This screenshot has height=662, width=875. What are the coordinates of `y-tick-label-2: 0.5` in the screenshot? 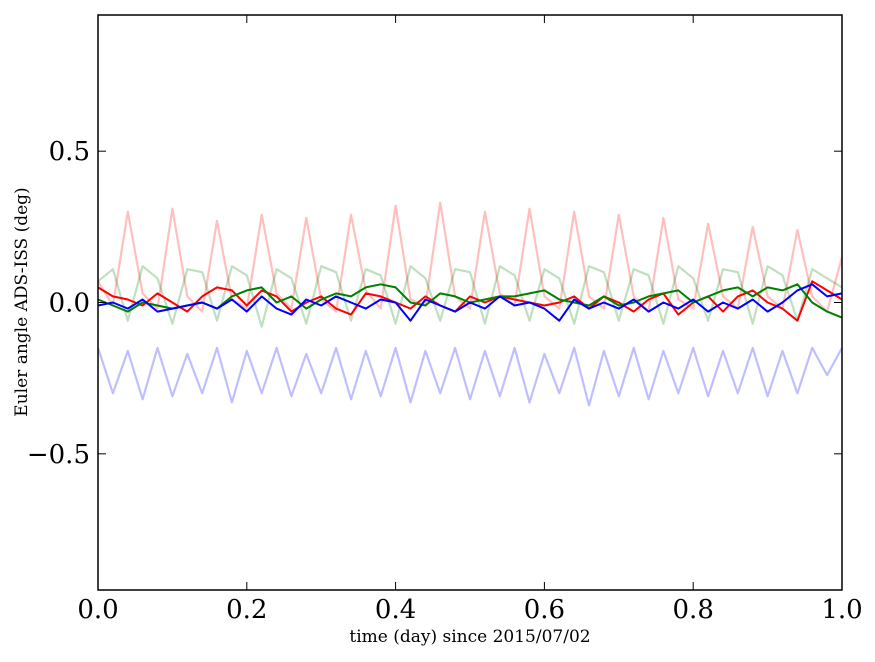 It's located at (69, 152).